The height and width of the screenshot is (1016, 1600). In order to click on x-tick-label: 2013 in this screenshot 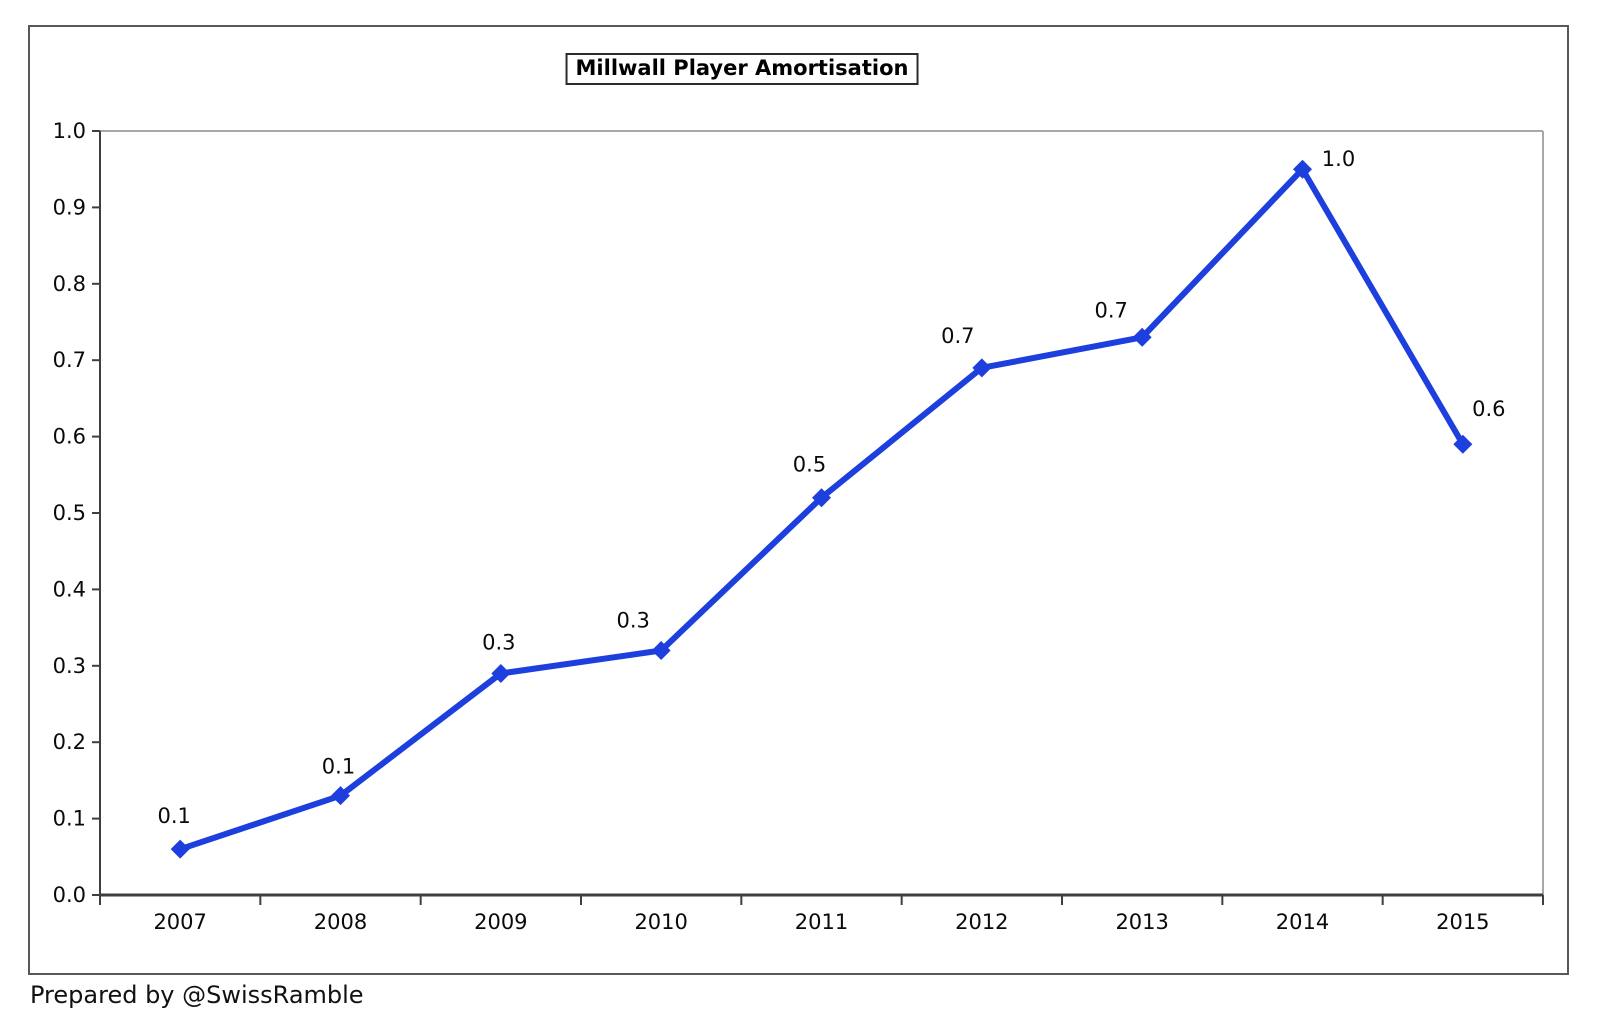, I will do `click(1141, 922)`.